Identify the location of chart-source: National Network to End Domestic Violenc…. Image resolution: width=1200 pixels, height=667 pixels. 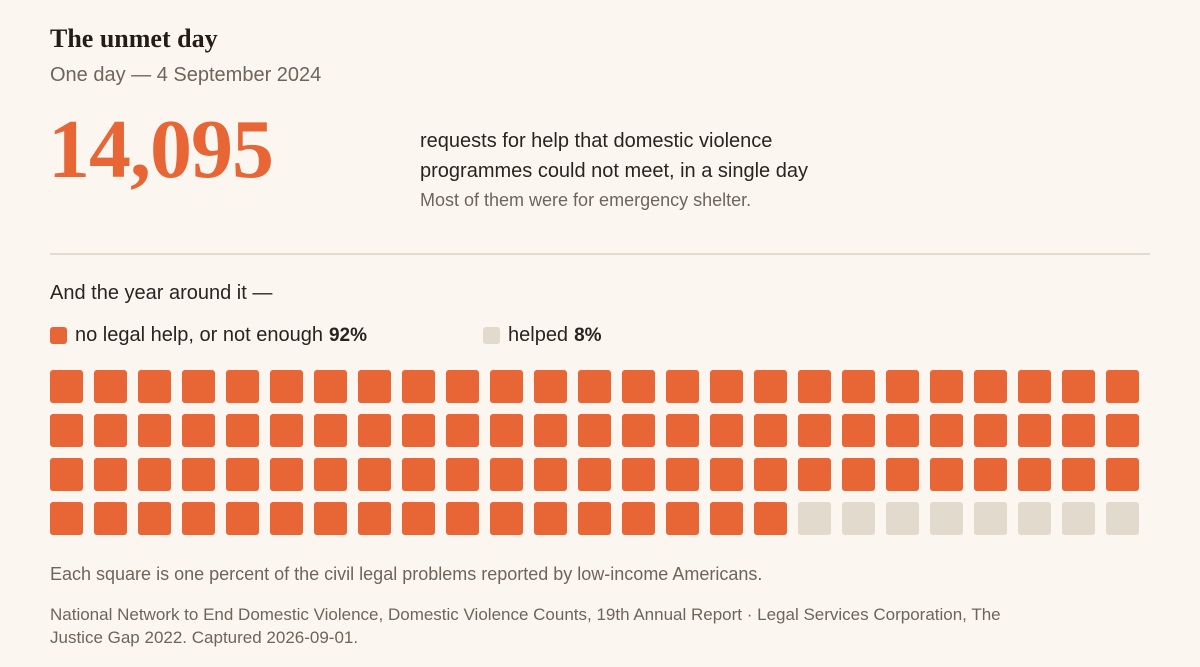
(525, 626).